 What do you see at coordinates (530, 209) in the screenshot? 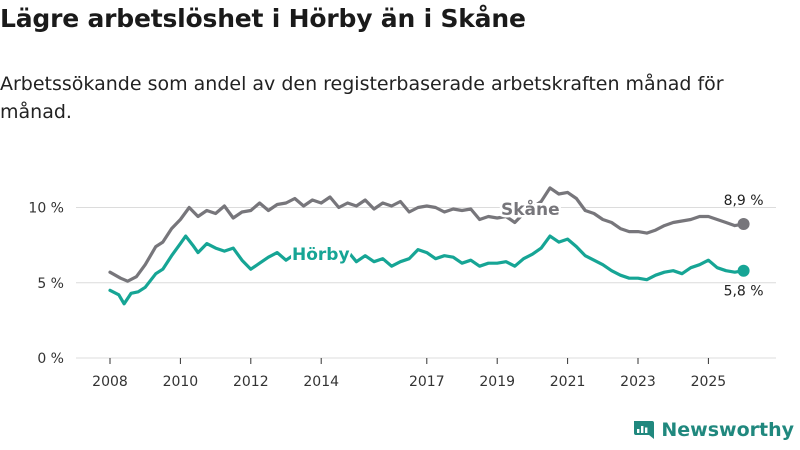
I see `series-label-skane: Skåne` at bounding box center [530, 209].